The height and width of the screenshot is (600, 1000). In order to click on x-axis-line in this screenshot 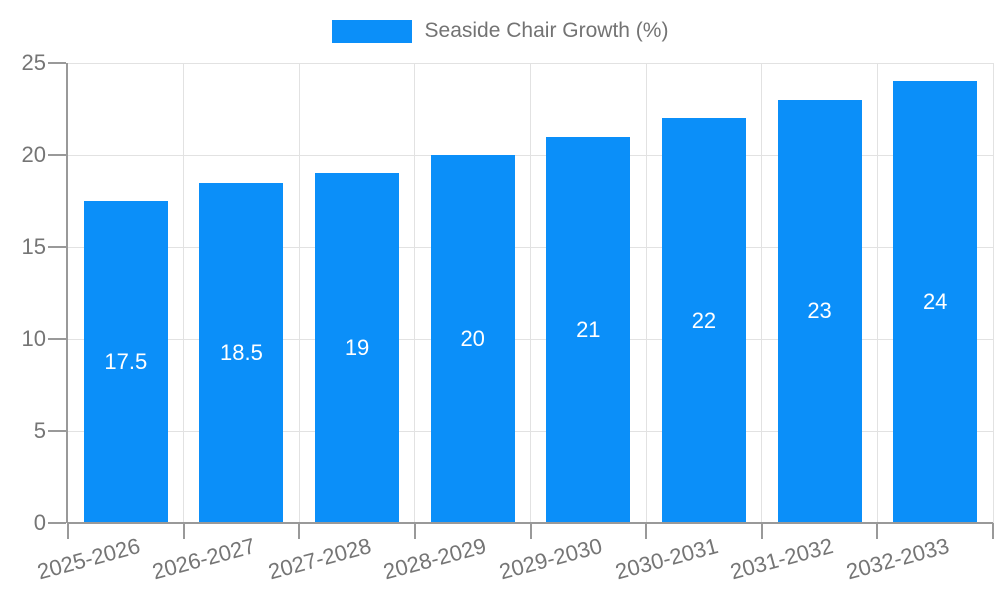, I will do `click(530, 523)`.